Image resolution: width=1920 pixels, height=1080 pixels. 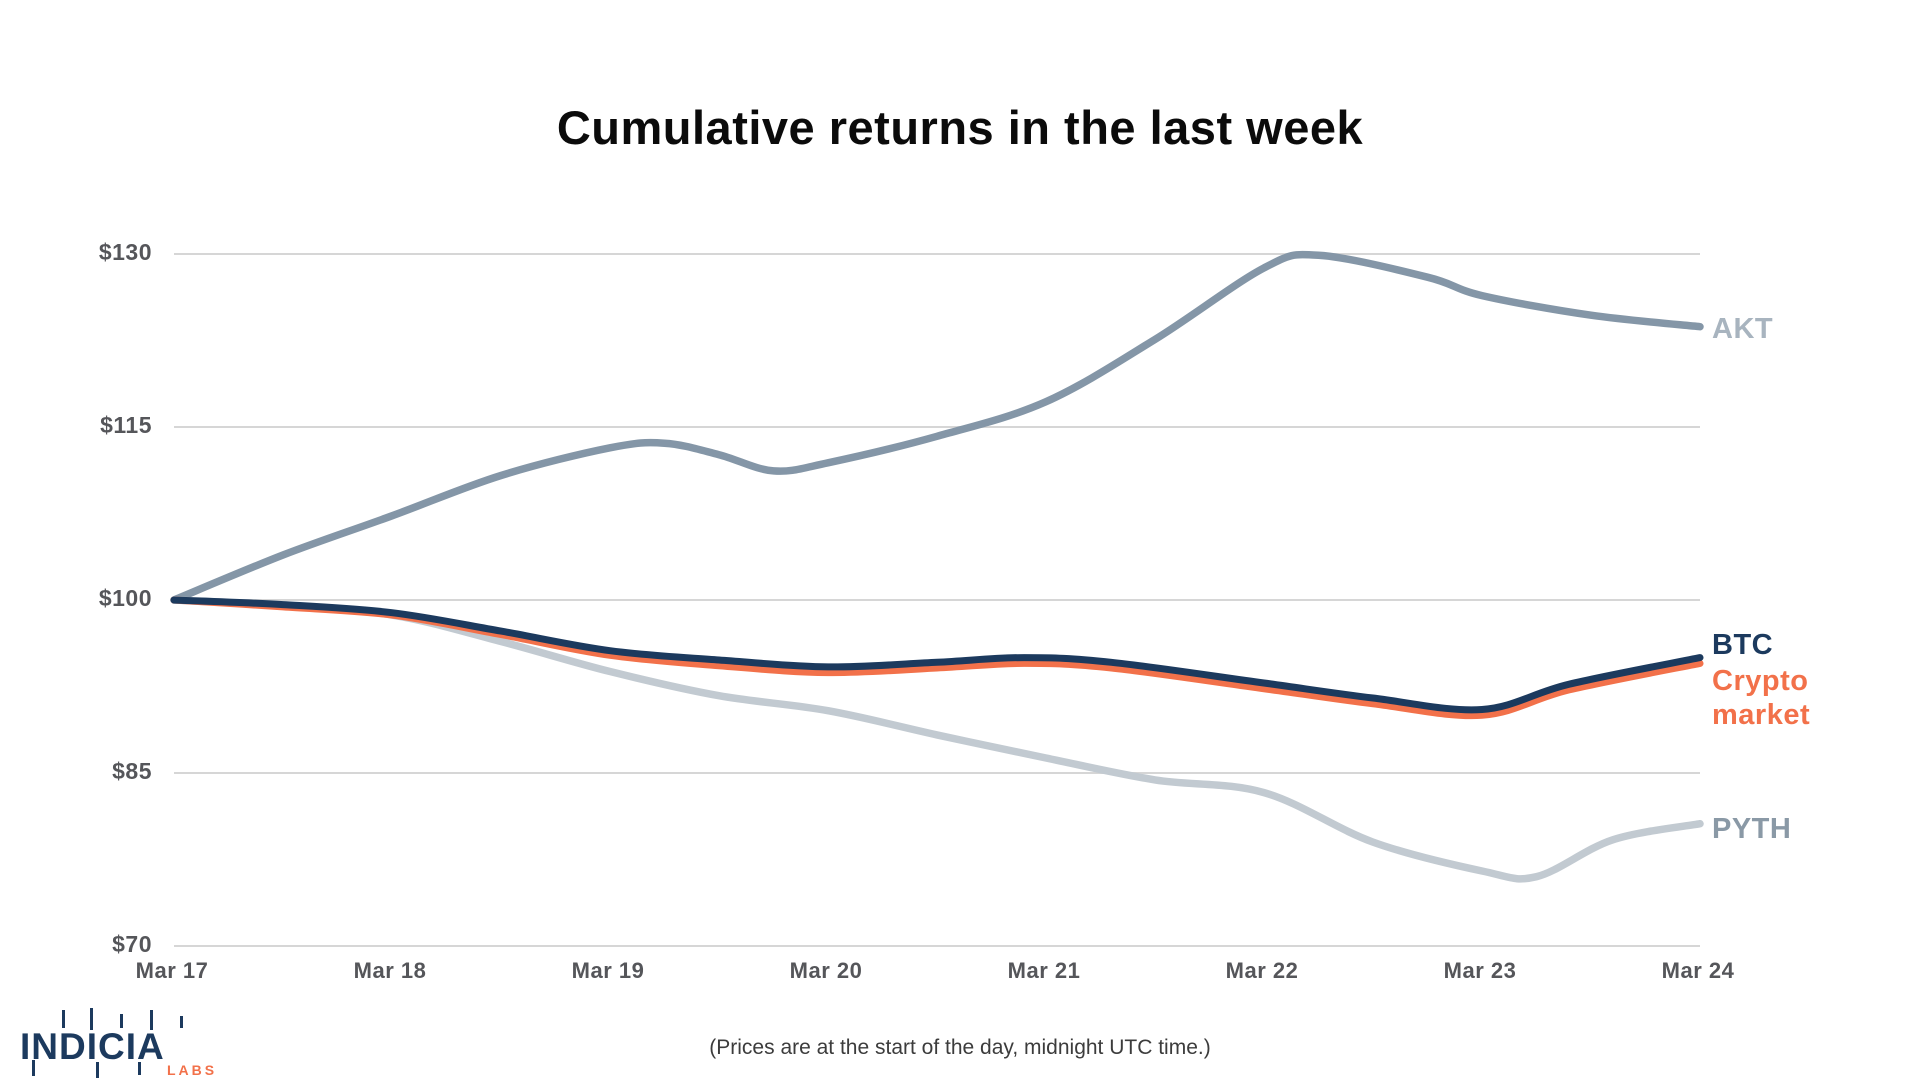 What do you see at coordinates (126, 425) in the screenshot?
I see `y-axis-label: $115` at bounding box center [126, 425].